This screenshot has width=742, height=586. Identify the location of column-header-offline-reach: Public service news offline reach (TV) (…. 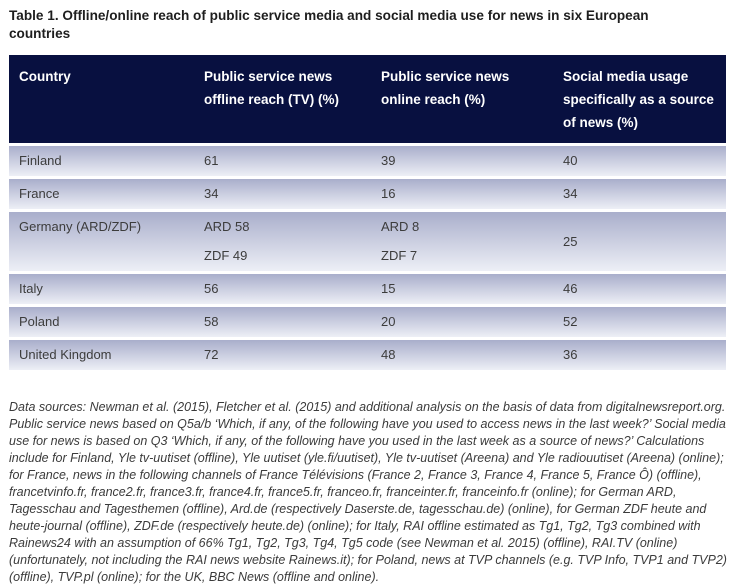
(282, 99).